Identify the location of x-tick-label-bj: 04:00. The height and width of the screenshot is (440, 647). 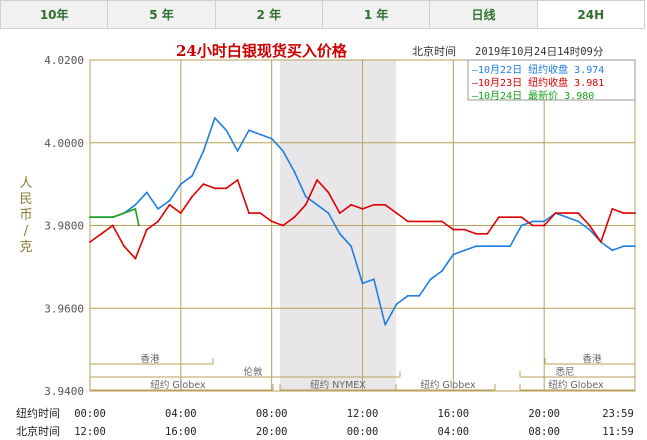
(454, 432).